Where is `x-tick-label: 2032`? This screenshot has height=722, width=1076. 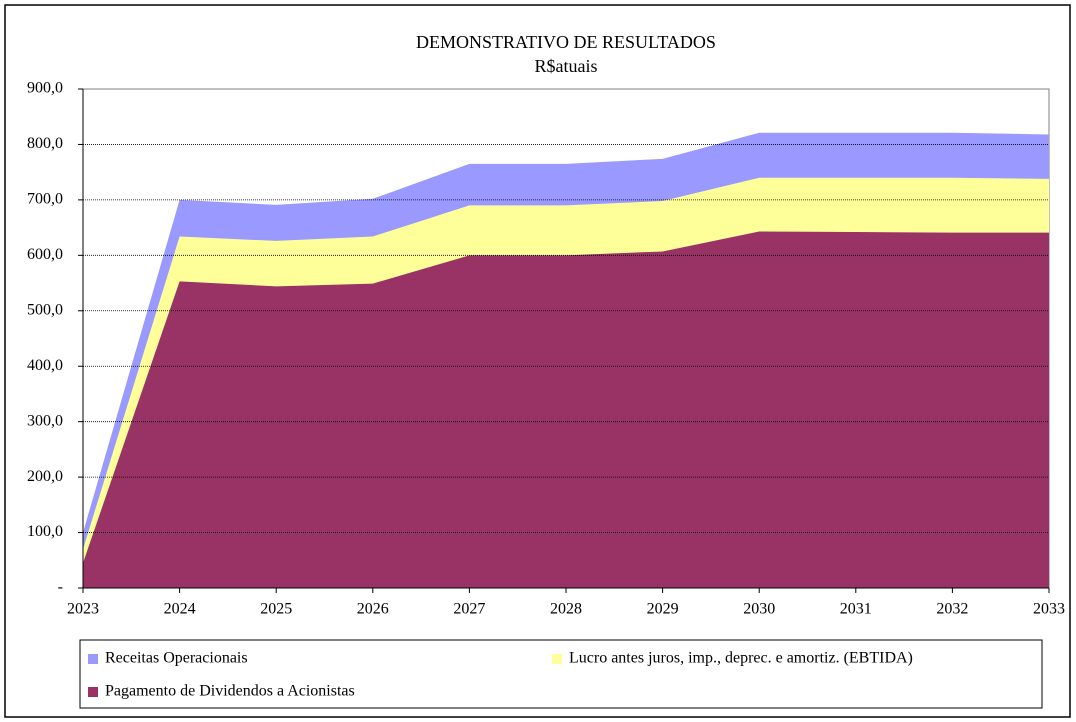 x-tick-label: 2032 is located at coordinates (952, 609).